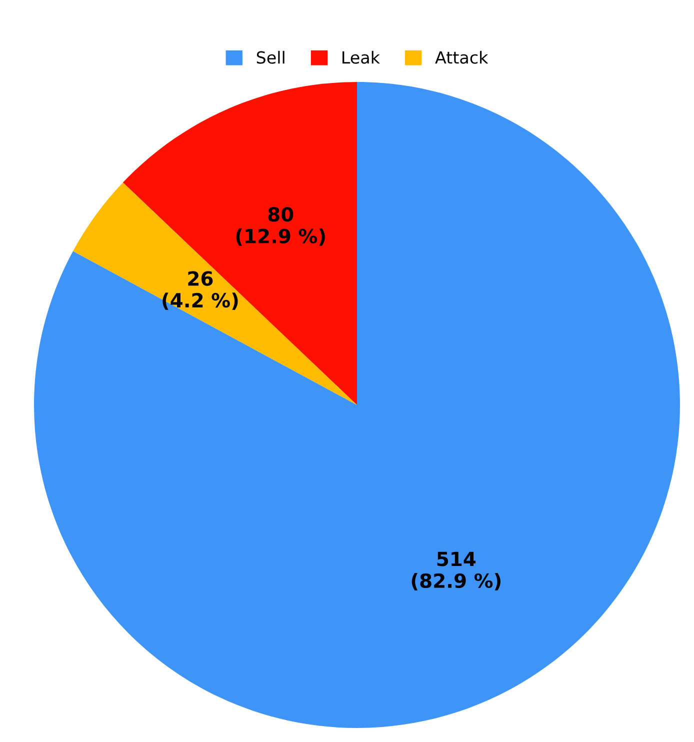 Image resolution: width=694 pixels, height=742 pixels. What do you see at coordinates (456, 571) in the screenshot?
I see `data-label: 514 (82.9 %)` at bounding box center [456, 571].